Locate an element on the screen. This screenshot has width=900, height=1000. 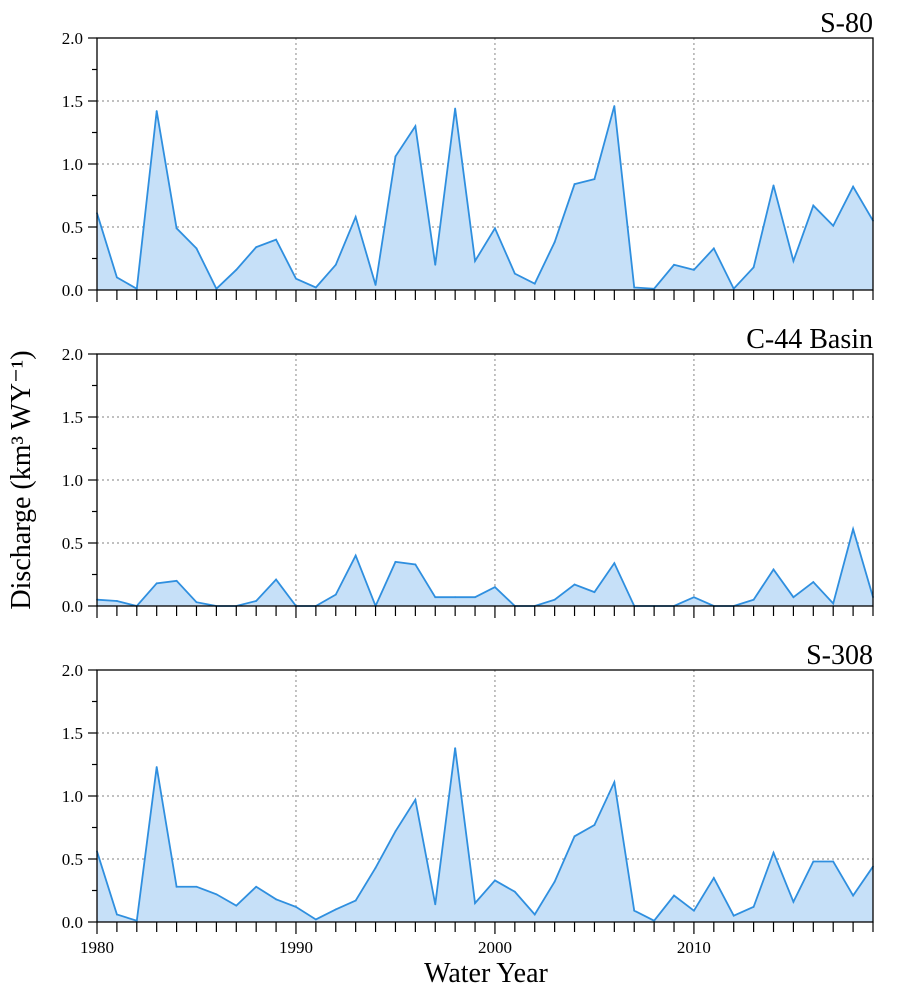
x-tick-label: 2010 is located at coordinates (694, 947).